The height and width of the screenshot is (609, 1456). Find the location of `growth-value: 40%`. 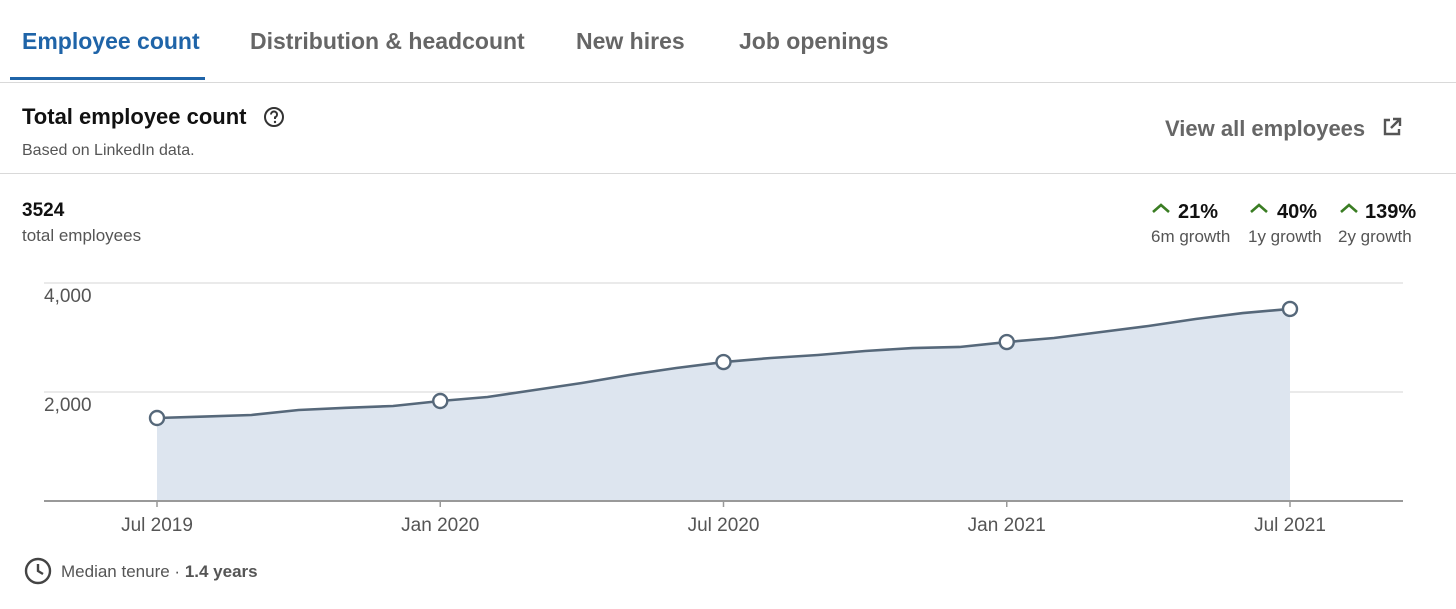

growth-value: 40% is located at coordinates (1297, 212).